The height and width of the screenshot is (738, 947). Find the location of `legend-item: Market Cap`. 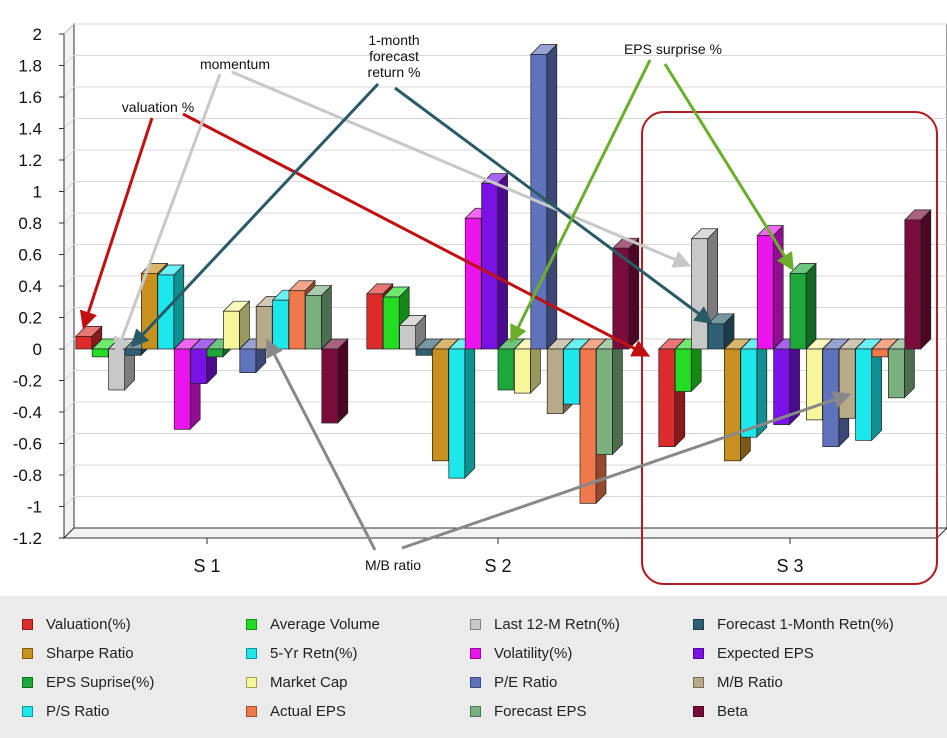

legend-item: Market Cap is located at coordinates (297, 682).